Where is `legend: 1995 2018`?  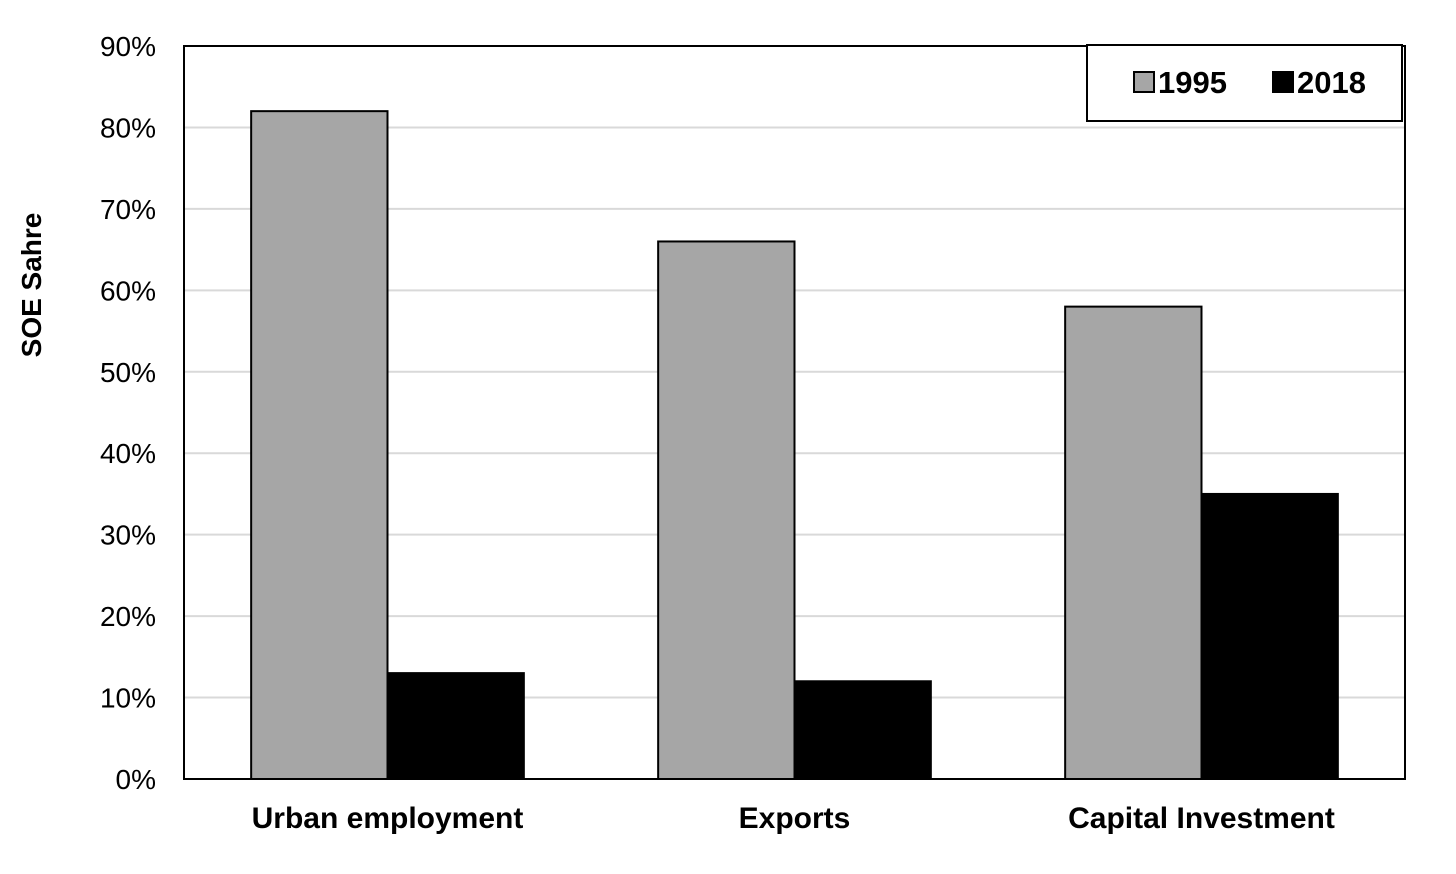 legend: 1995 2018 is located at coordinates (1244, 83).